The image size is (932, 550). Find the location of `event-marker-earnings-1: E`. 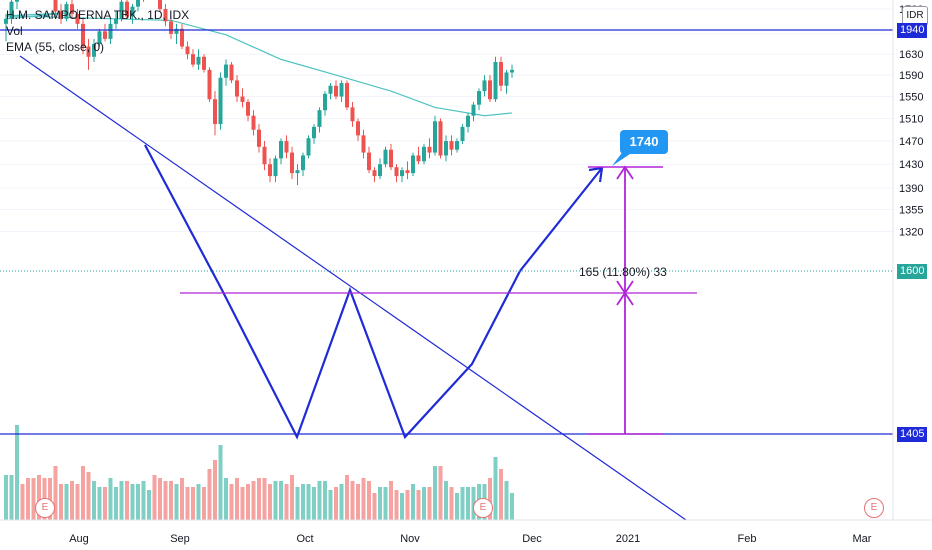

event-marker-earnings-1: E is located at coordinates (45, 508).